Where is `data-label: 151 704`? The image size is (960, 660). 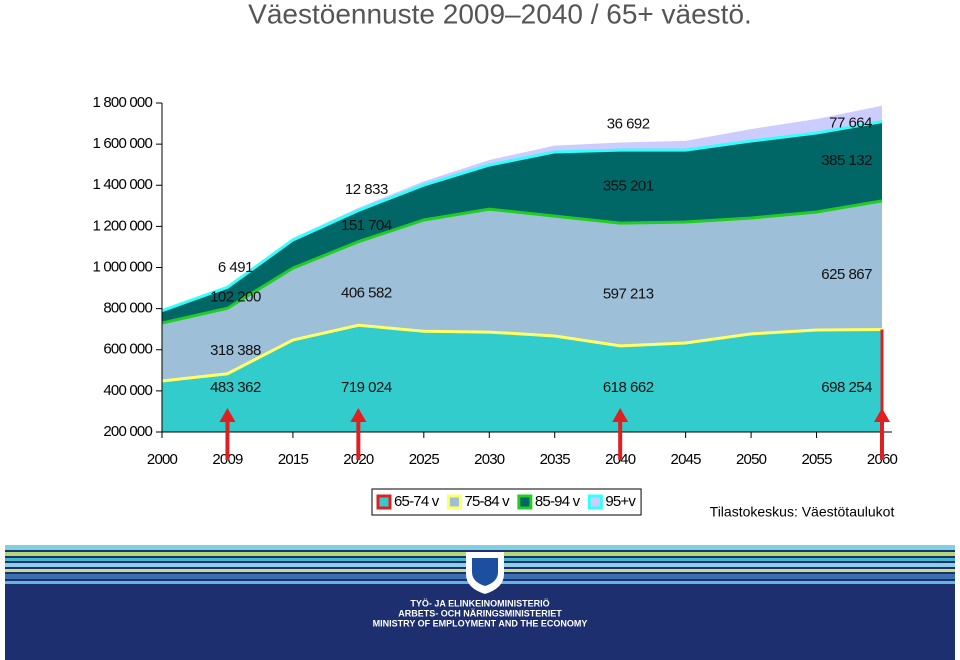
data-label: 151 704 is located at coordinates (366, 225).